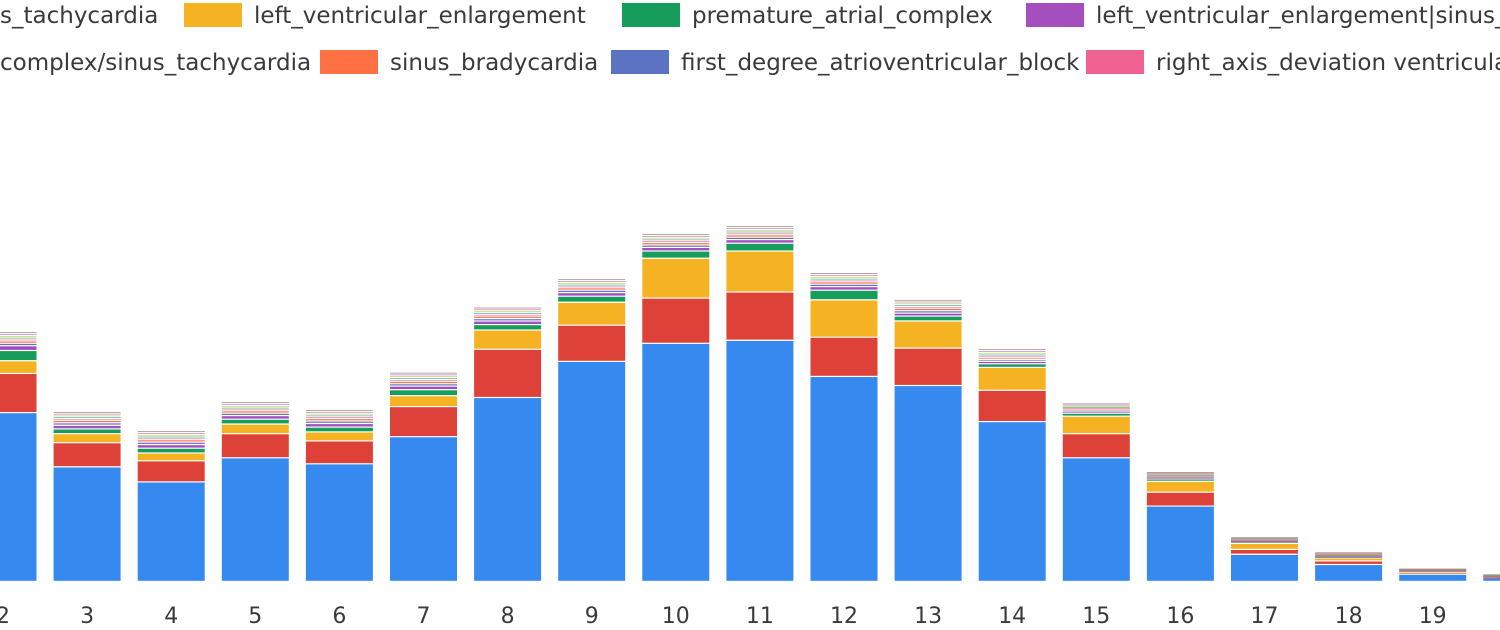 This screenshot has height=630, width=1500. Describe the element at coordinates (5, 616) in the screenshot. I see `x-tick-label: 2` at that location.